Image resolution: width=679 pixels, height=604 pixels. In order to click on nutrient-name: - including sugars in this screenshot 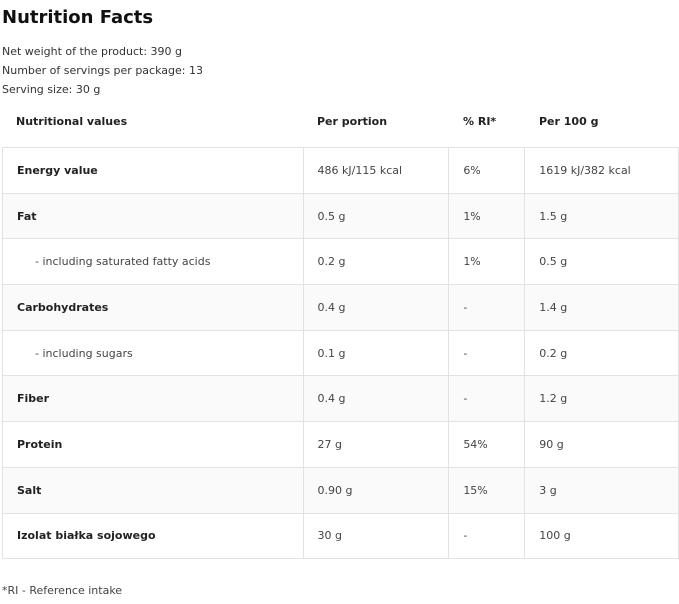, I will do `click(153, 353)`.